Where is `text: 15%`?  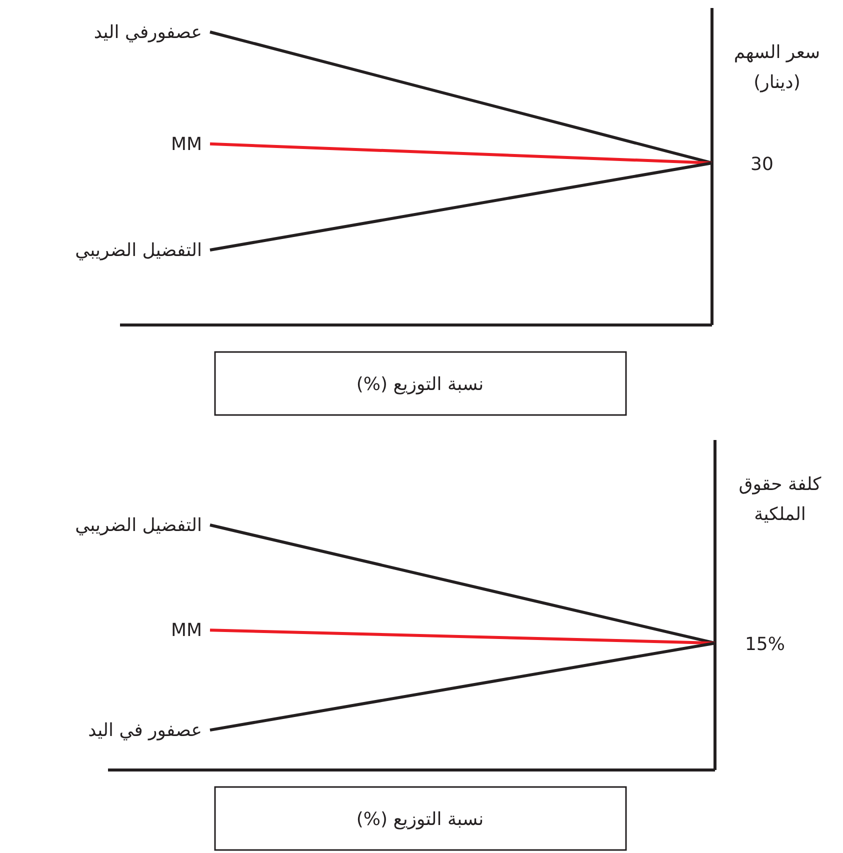
text: 15% is located at coordinates (765, 645).